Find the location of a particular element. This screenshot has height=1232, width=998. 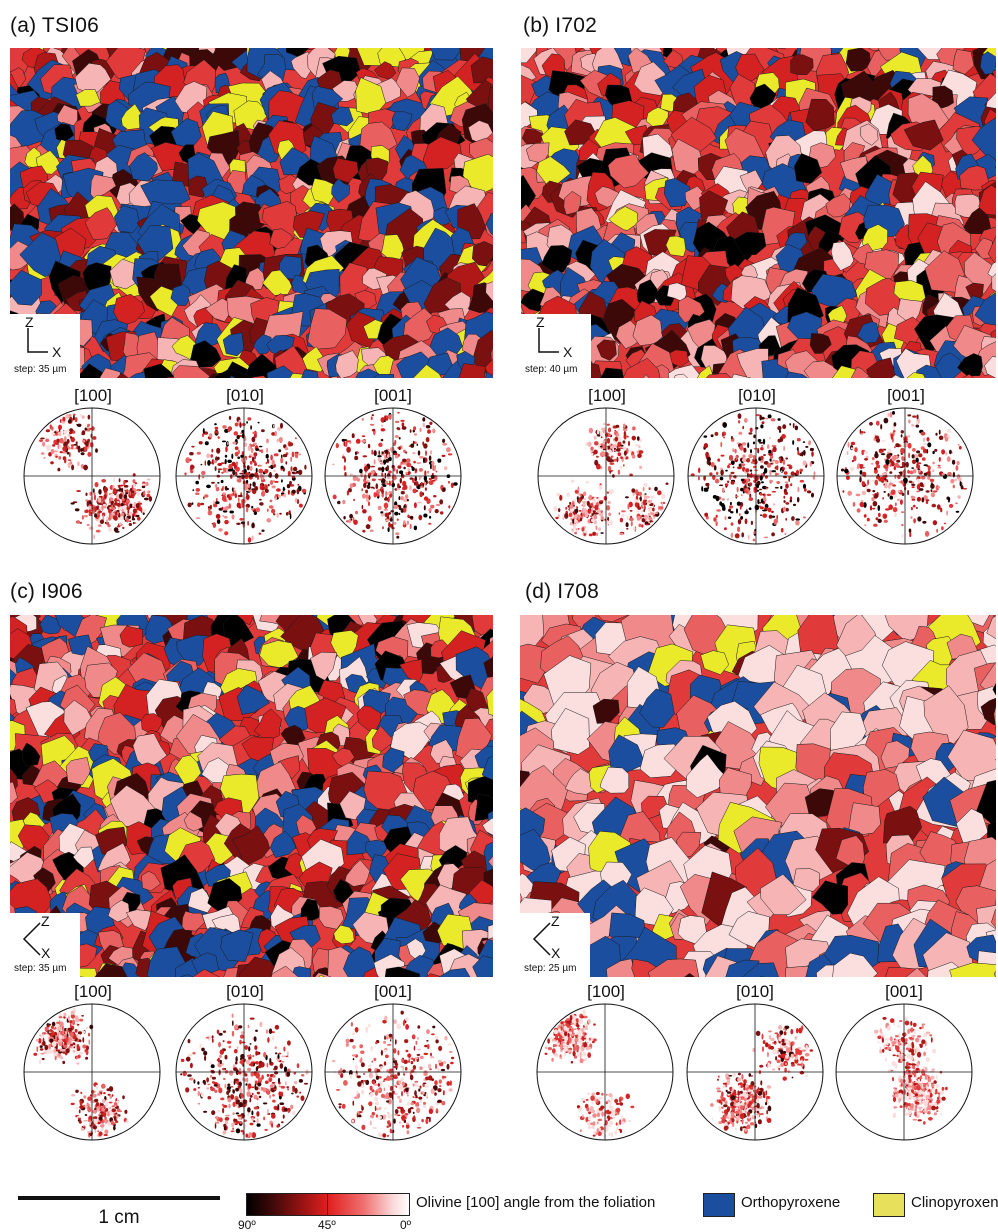

orthopyroxene-label: Orthopyroxene is located at coordinates (790, 1202).